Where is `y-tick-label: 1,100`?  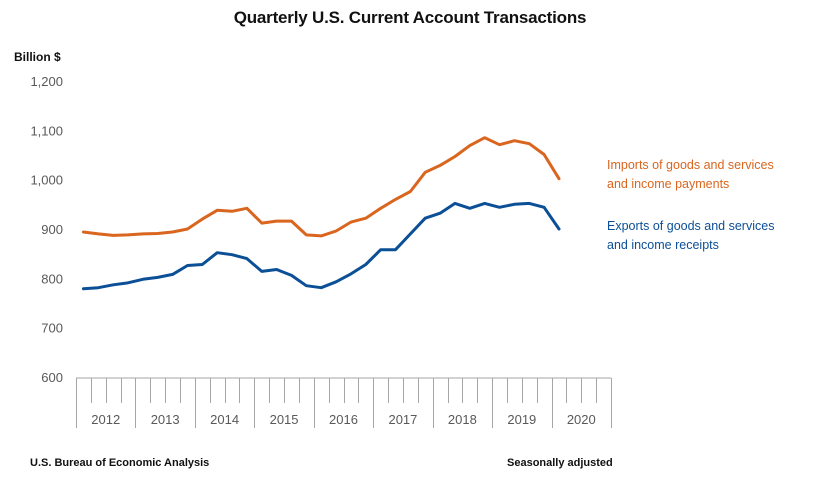
y-tick-label: 1,100 is located at coordinates (46, 130).